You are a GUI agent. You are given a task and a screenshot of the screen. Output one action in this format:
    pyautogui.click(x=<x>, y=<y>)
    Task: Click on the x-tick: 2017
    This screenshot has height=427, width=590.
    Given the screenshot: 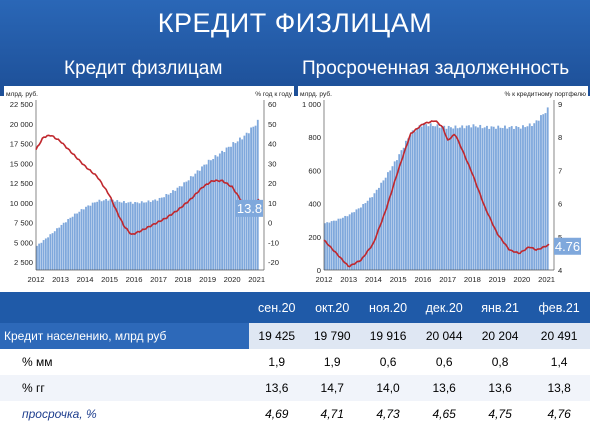 What is the action you would take?
    pyautogui.click(x=447, y=279)
    